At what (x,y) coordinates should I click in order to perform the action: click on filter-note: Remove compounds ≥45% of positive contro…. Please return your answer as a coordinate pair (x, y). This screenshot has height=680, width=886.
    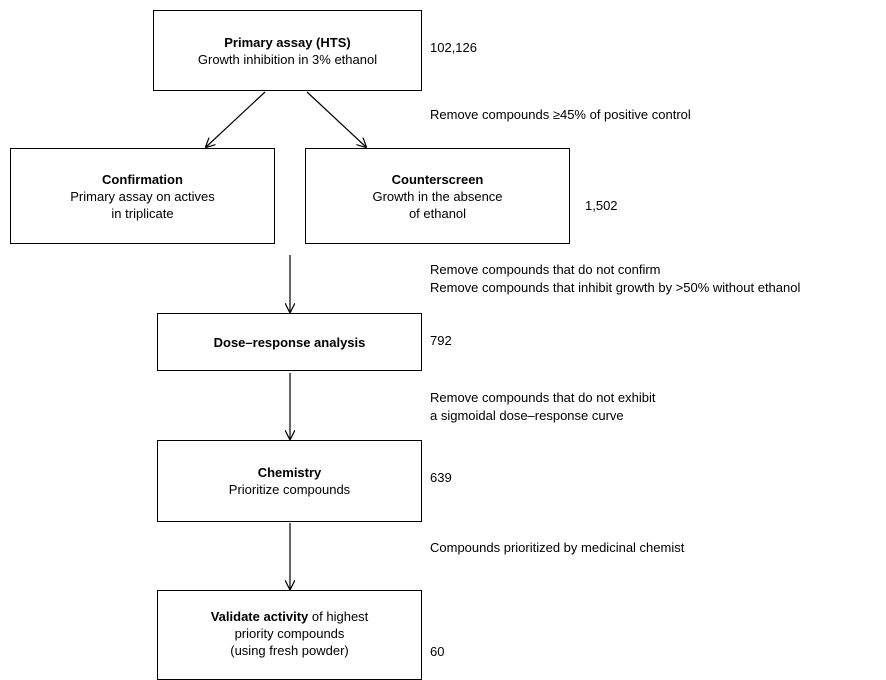
    Looking at the image, I should click on (560, 114).